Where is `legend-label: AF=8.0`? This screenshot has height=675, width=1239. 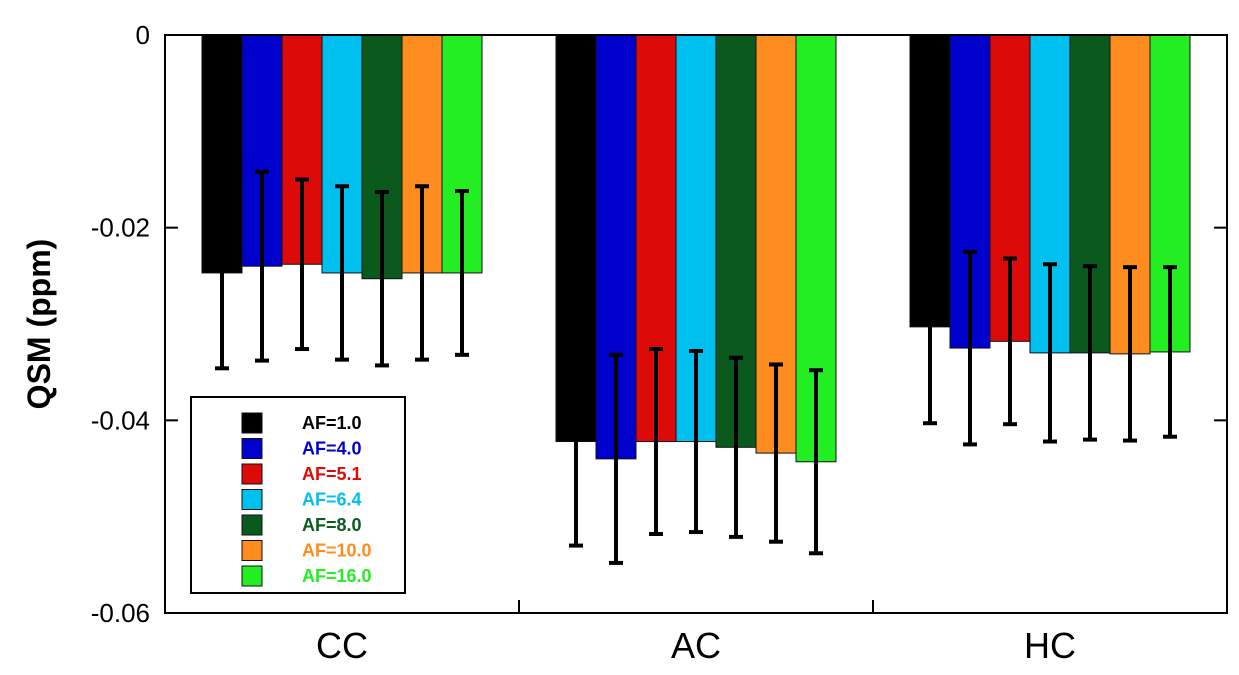
legend-label: AF=8.0 is located at coordinates (332, 525).